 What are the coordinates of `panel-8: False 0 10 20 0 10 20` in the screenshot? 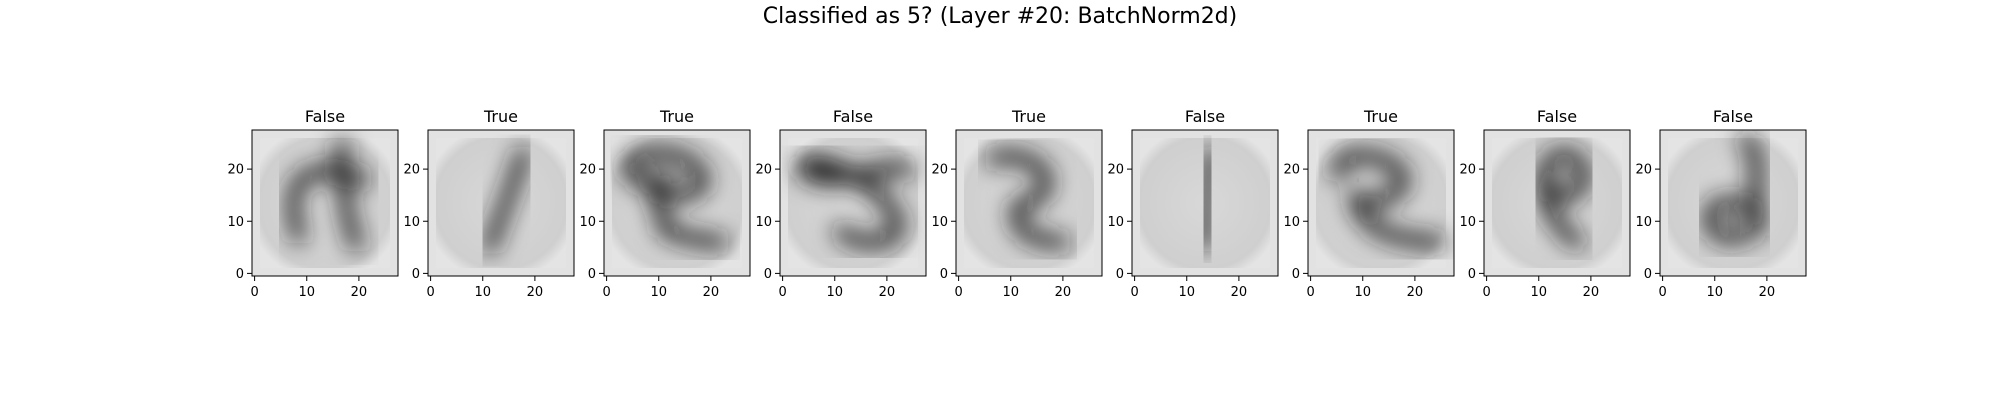 It's located at (1545, 203).